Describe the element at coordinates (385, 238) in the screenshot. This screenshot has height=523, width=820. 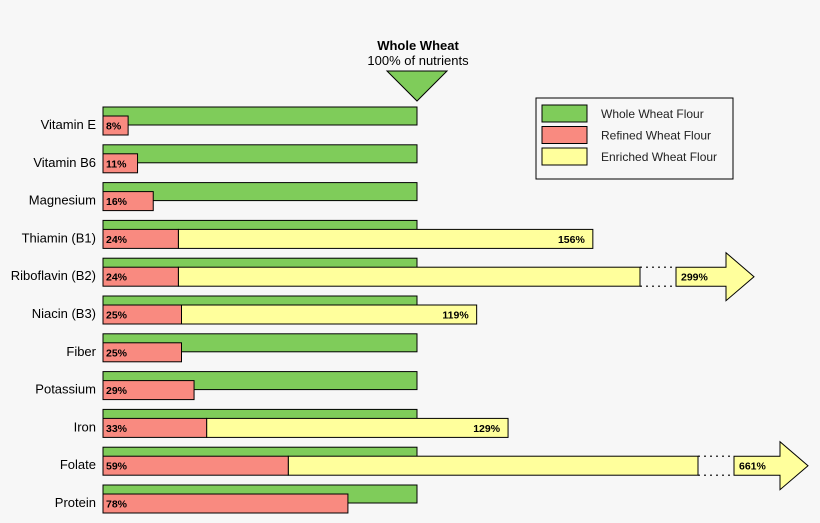
I see `bar-enriched-thiamin-b1` at that location.